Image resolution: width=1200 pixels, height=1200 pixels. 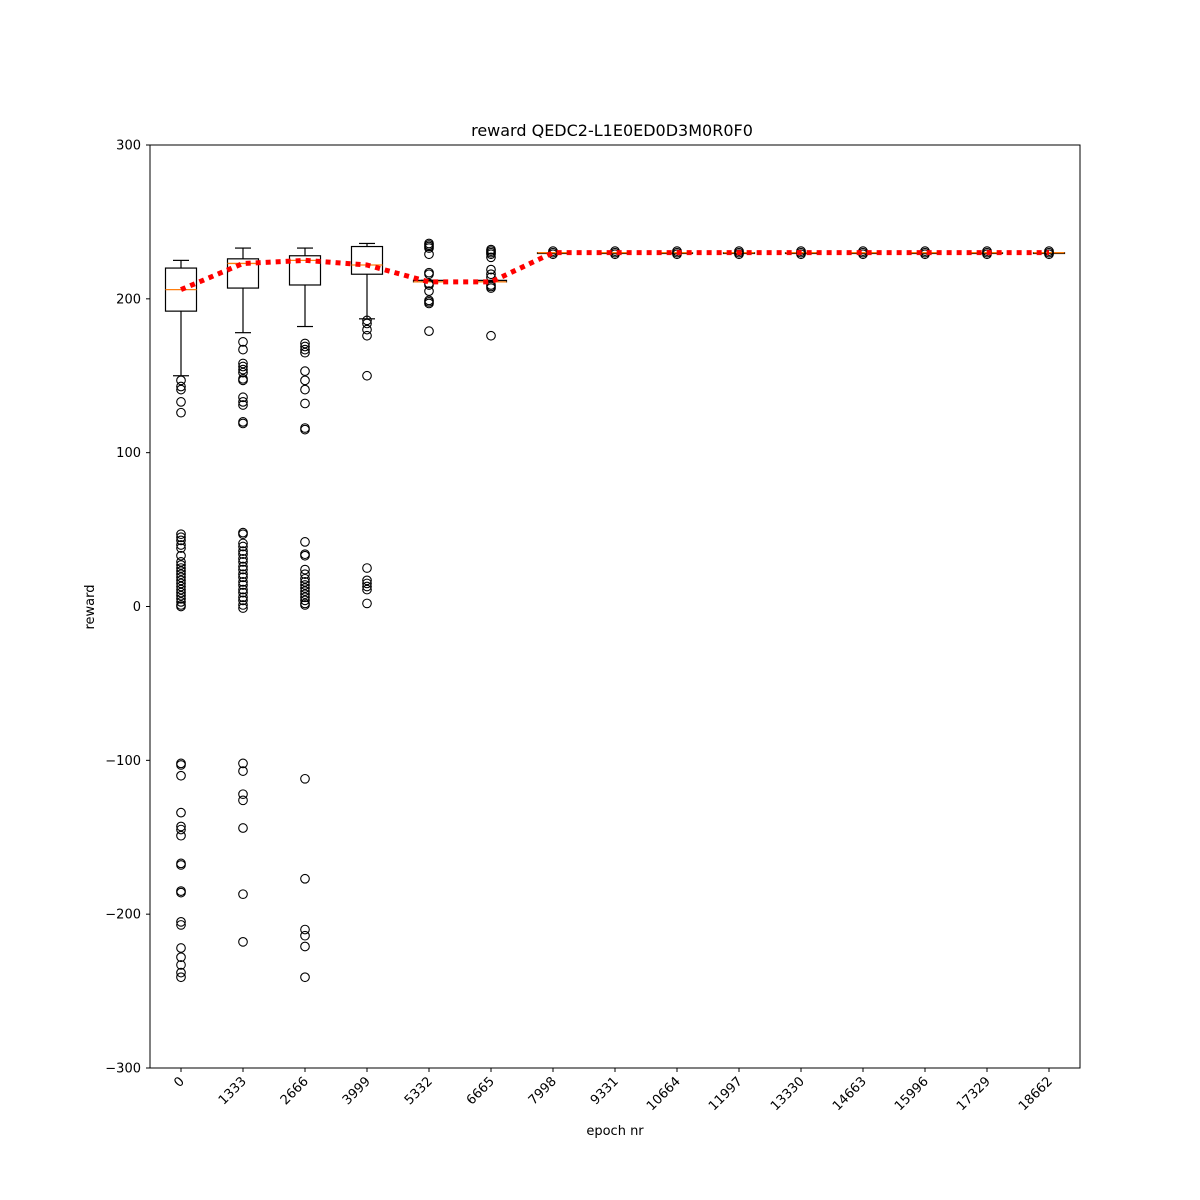 I want to click on chart-title: reward QEDC2-L1E0ED0D3M0R0F0, so click(x=612, y=130).